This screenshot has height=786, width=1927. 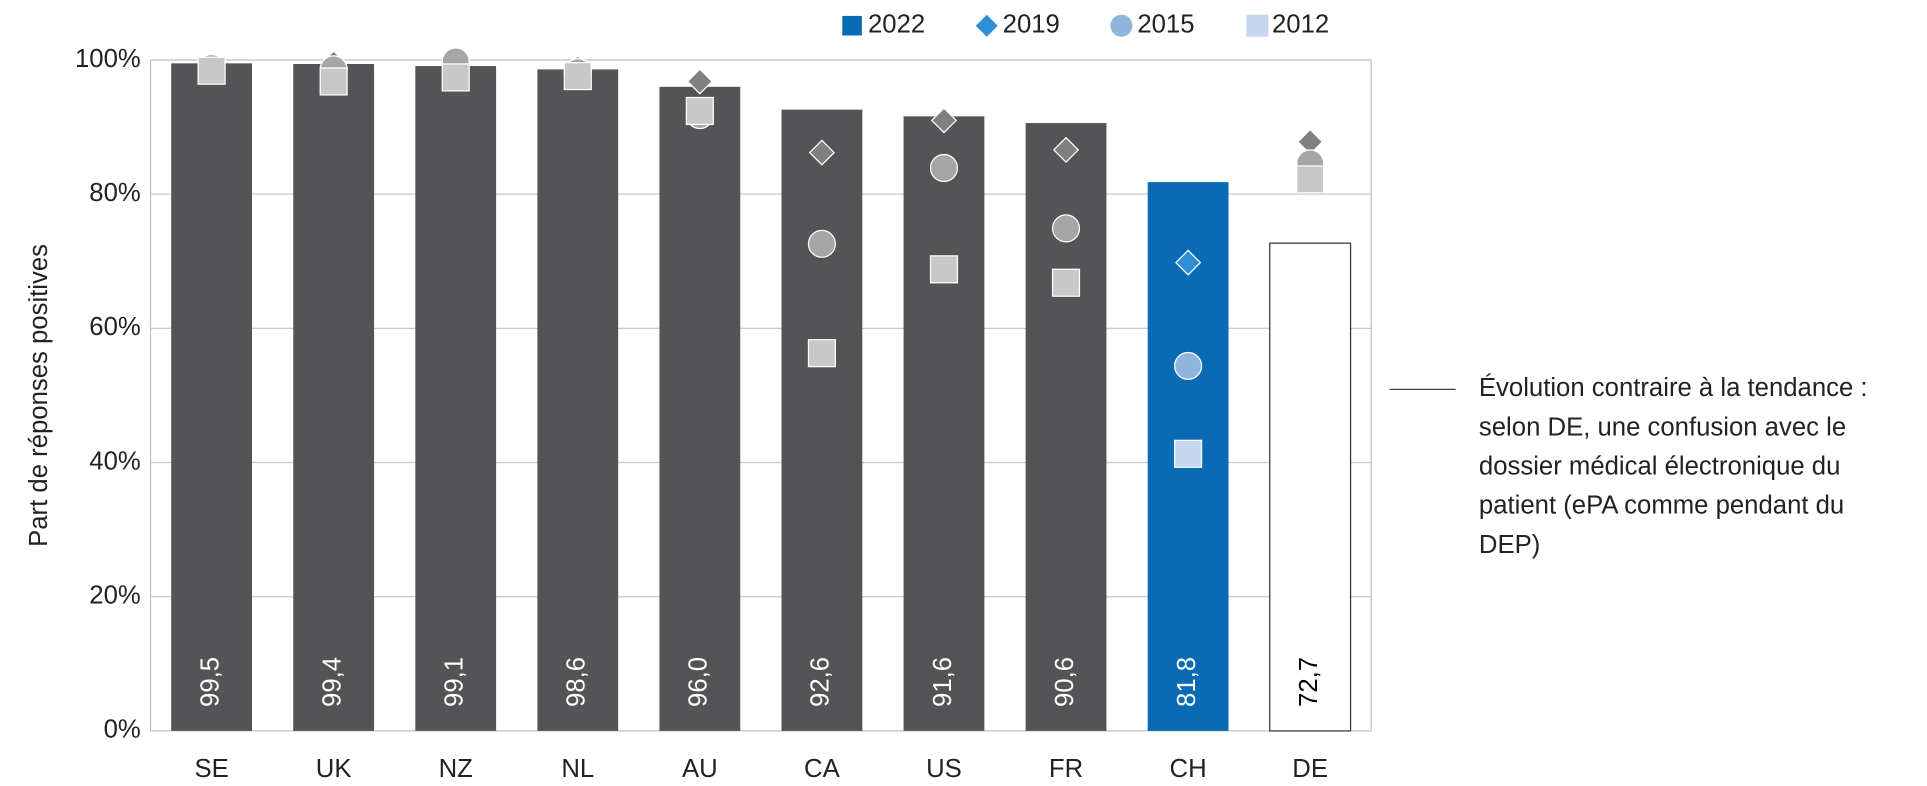 I want to click on x-tick-label: DE, so click(x=1310, y=769).